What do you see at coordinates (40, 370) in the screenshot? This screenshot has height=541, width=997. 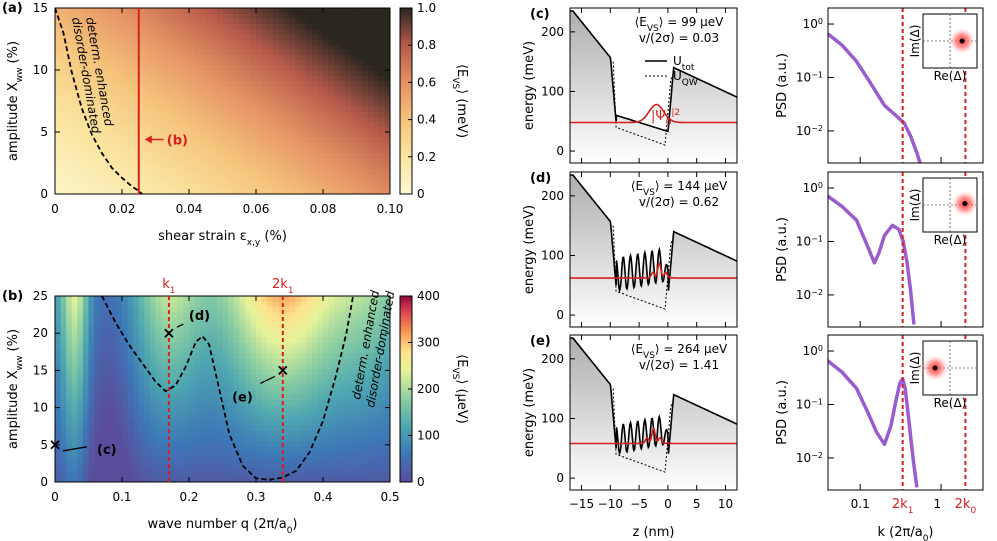 I see `ytick-label-b: 15` at bounding box center [40, 370].